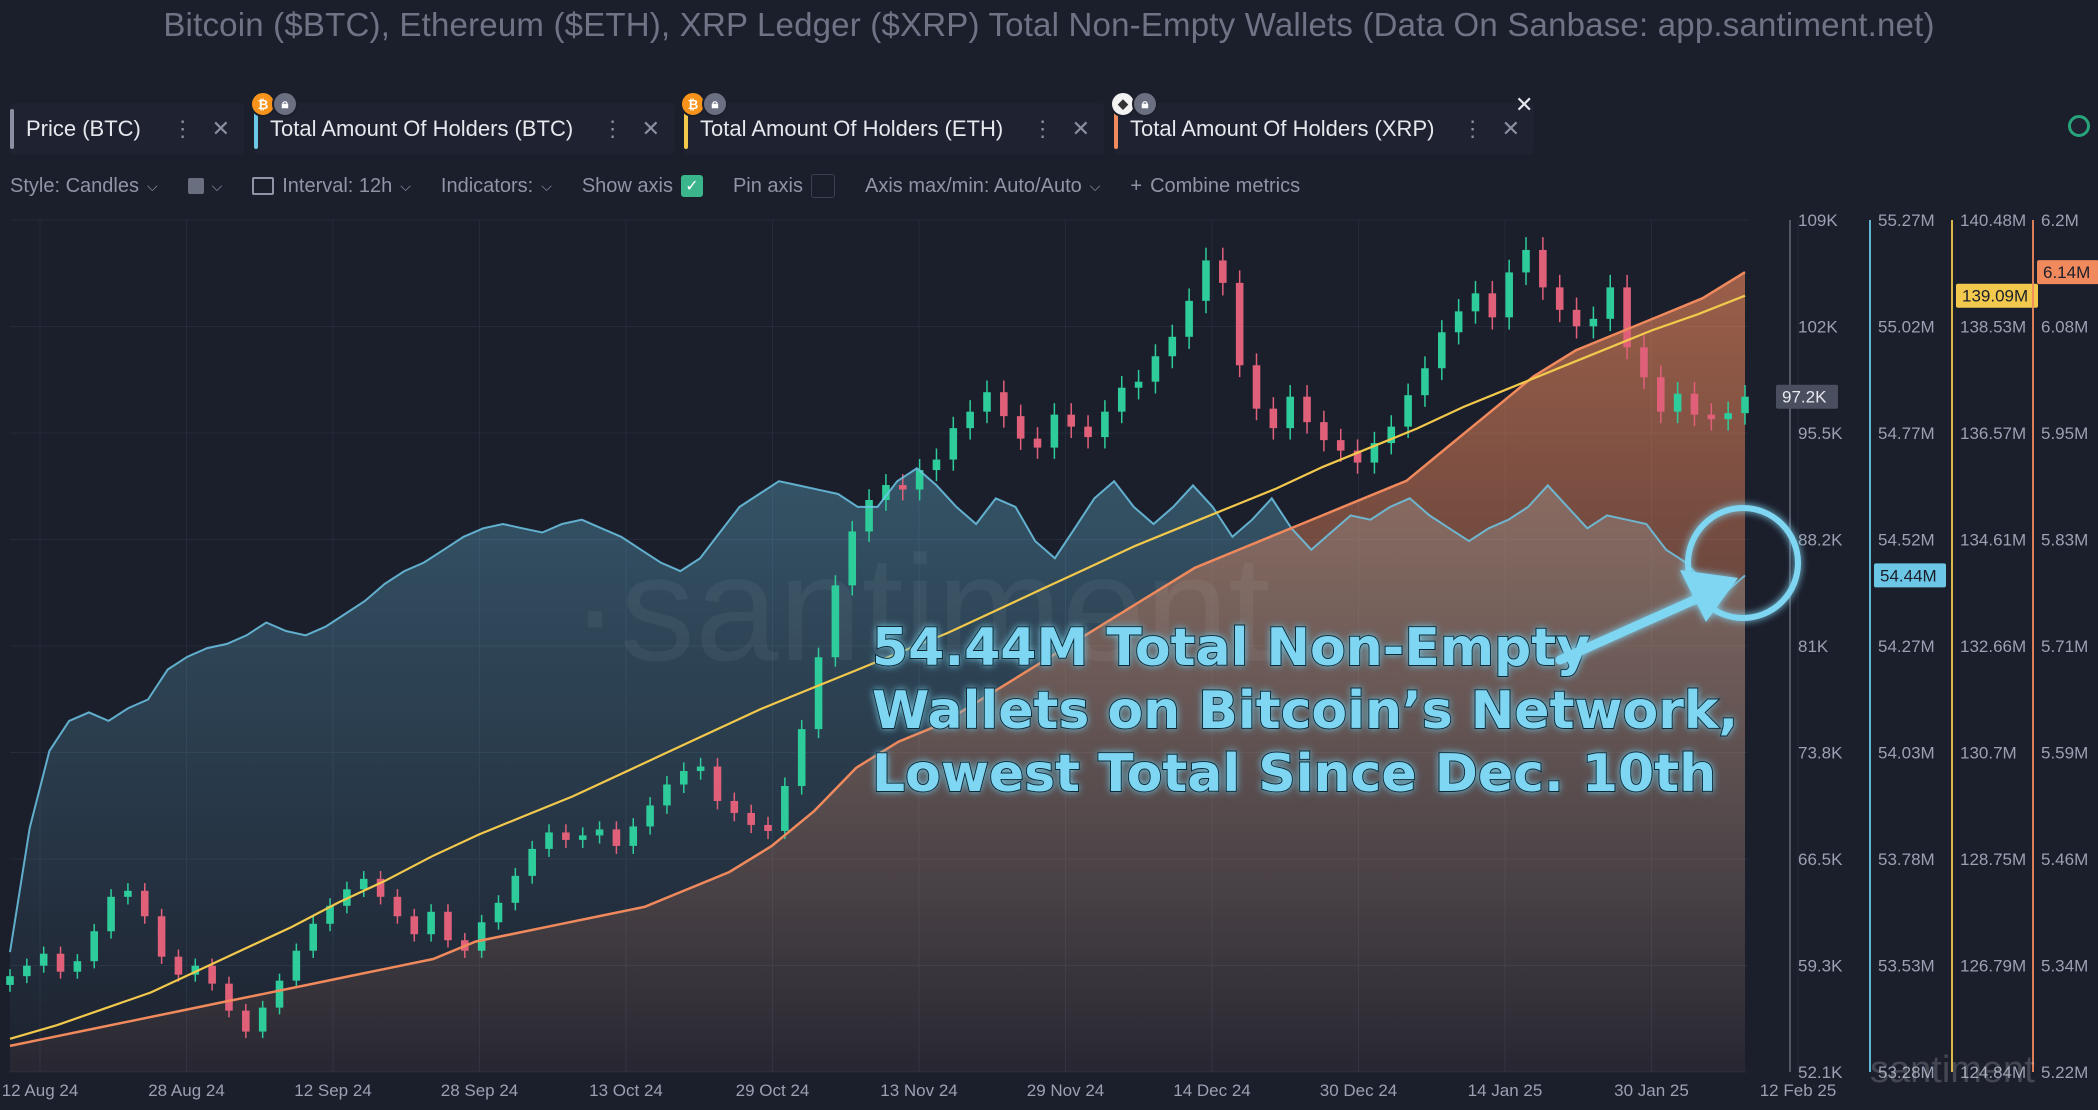 This screenshot has width=2098, height=1110. Describe the element at coordinates (1906, 540) in the screenshot. I see `axis-tick-label: 54.52M` at that location.